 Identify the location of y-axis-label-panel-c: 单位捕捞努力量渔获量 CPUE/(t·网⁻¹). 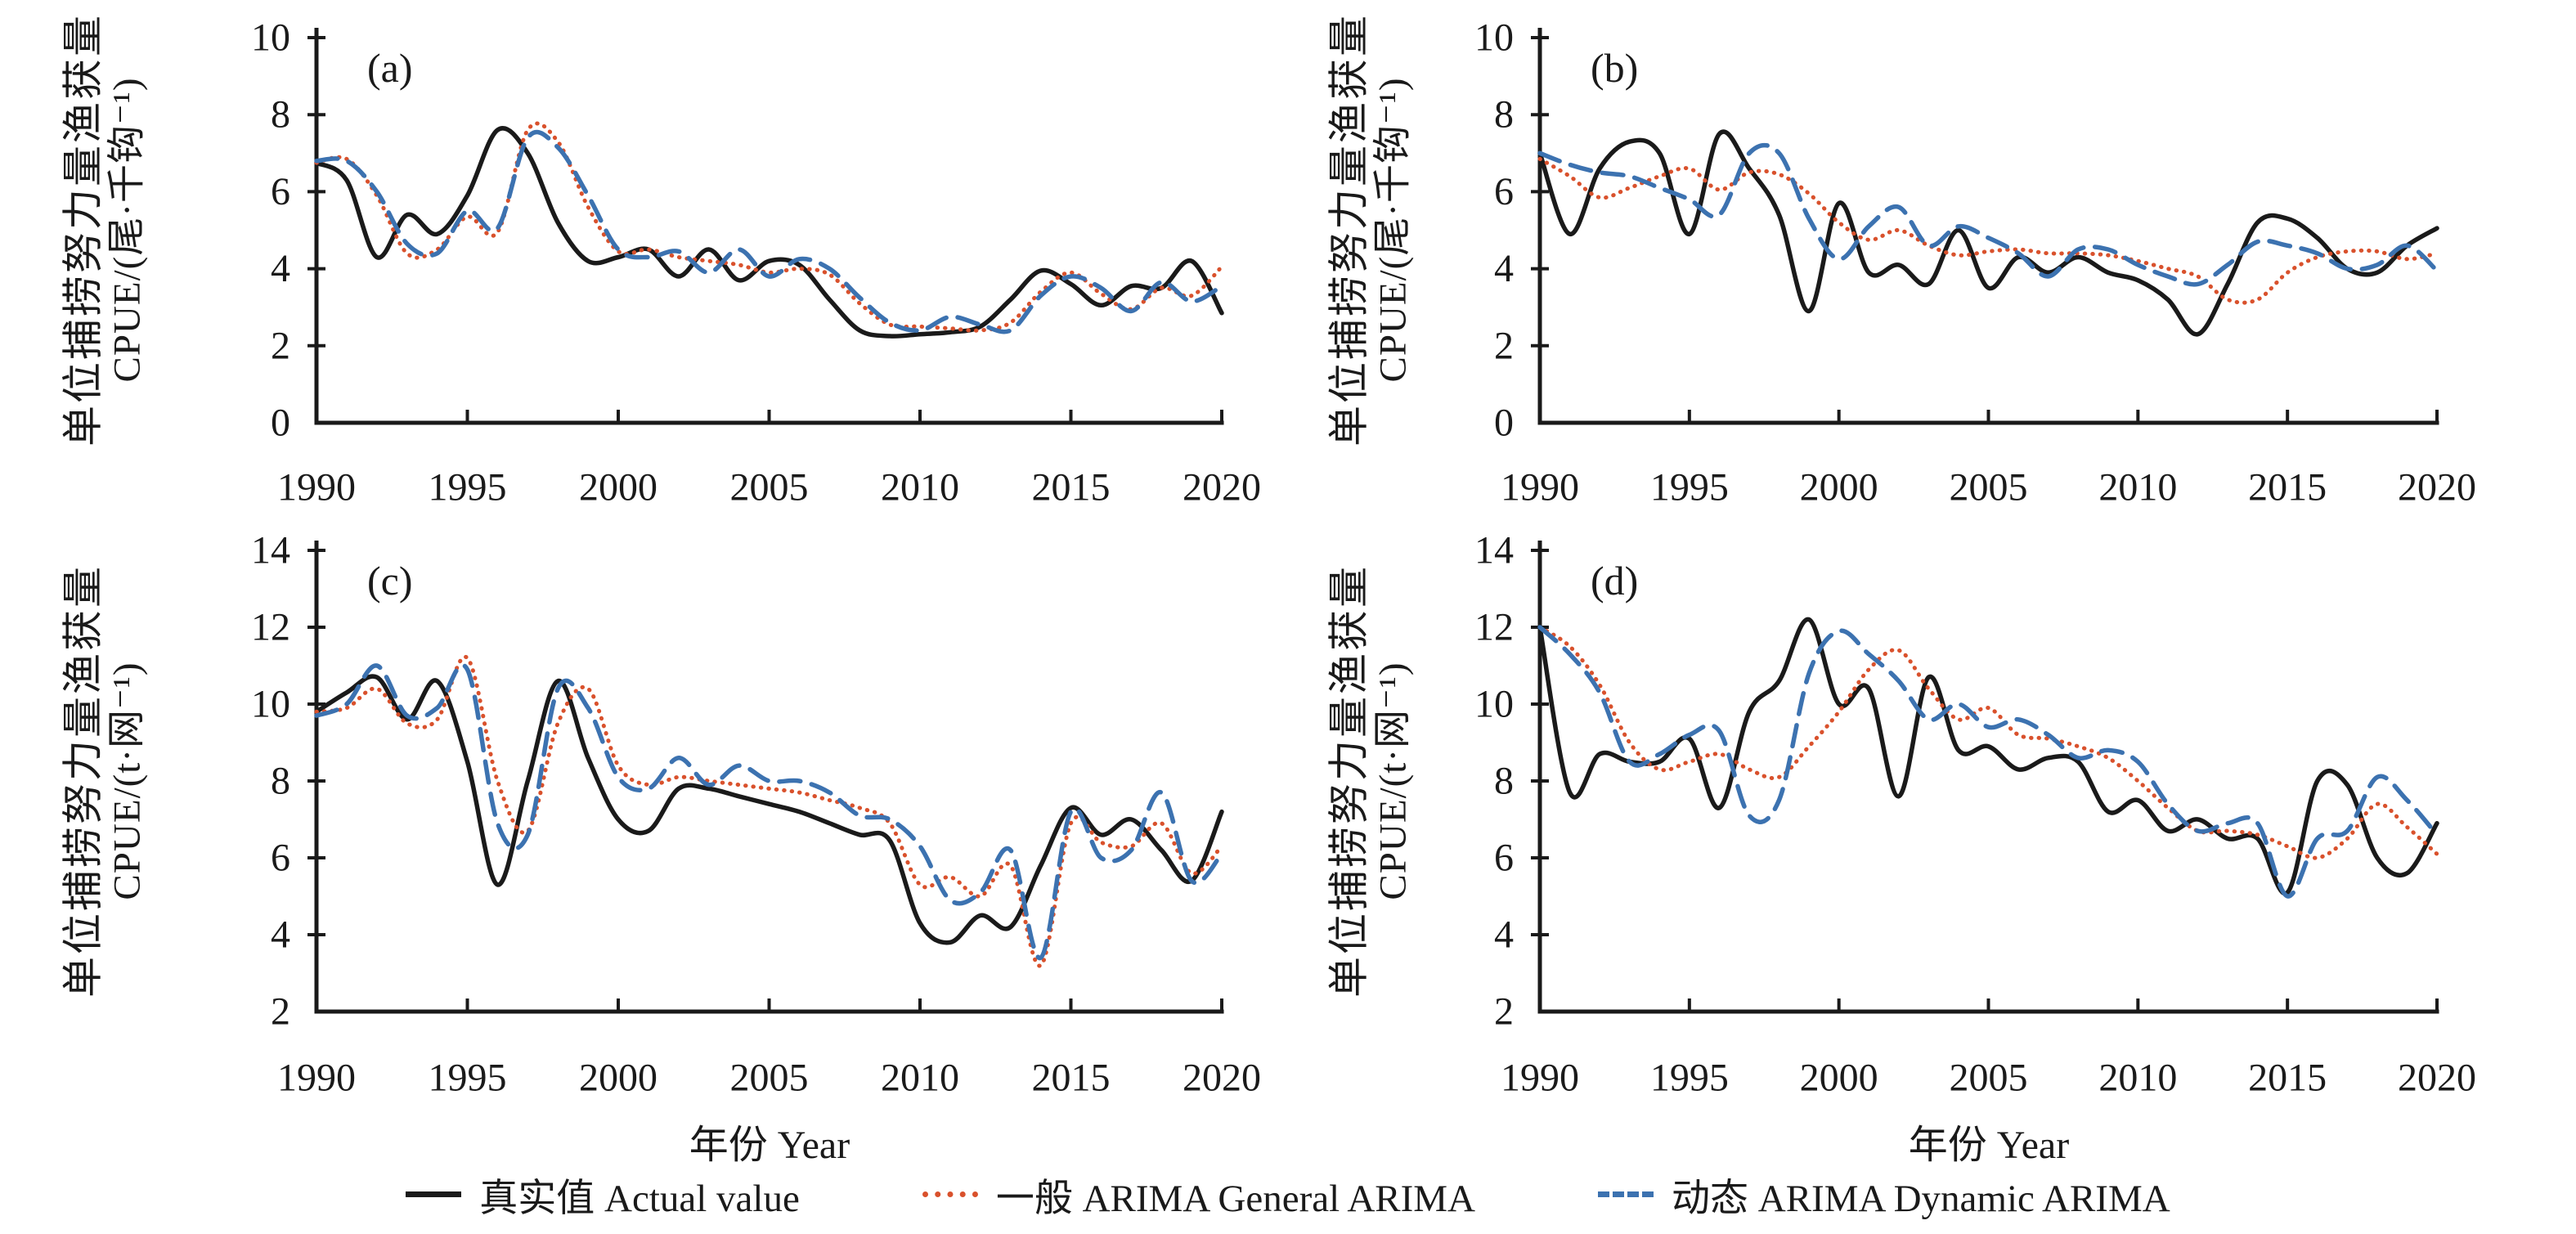
(105, 781).